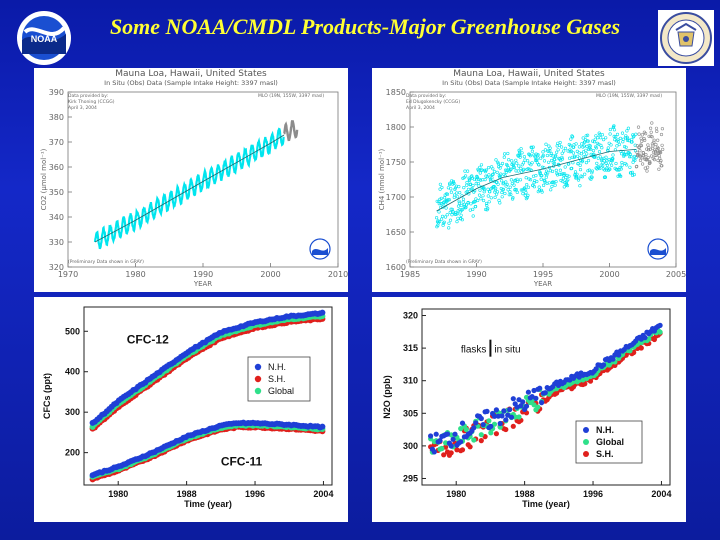 This screenshot has width=720, height=540. Describe the element at coordinates (444, 262) in the screenshot. I see `ch4-preliminary-note: (Preliminary Data shown in GRAY)` at that location.